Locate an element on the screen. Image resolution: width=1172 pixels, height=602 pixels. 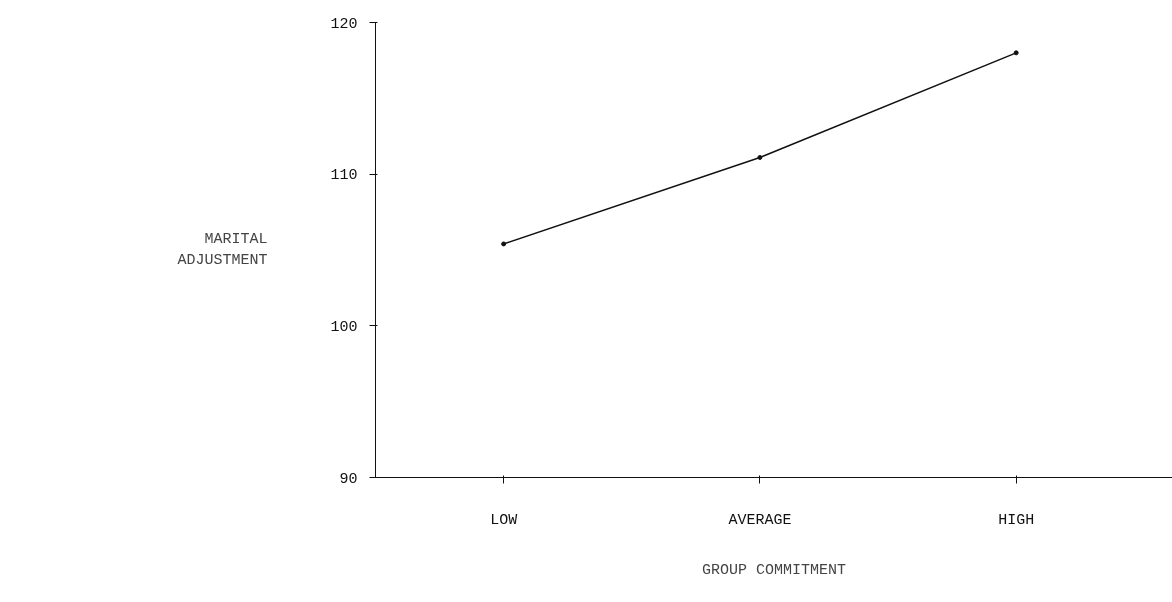
y-tick-label: 100 is located at coordinates (344, 327).